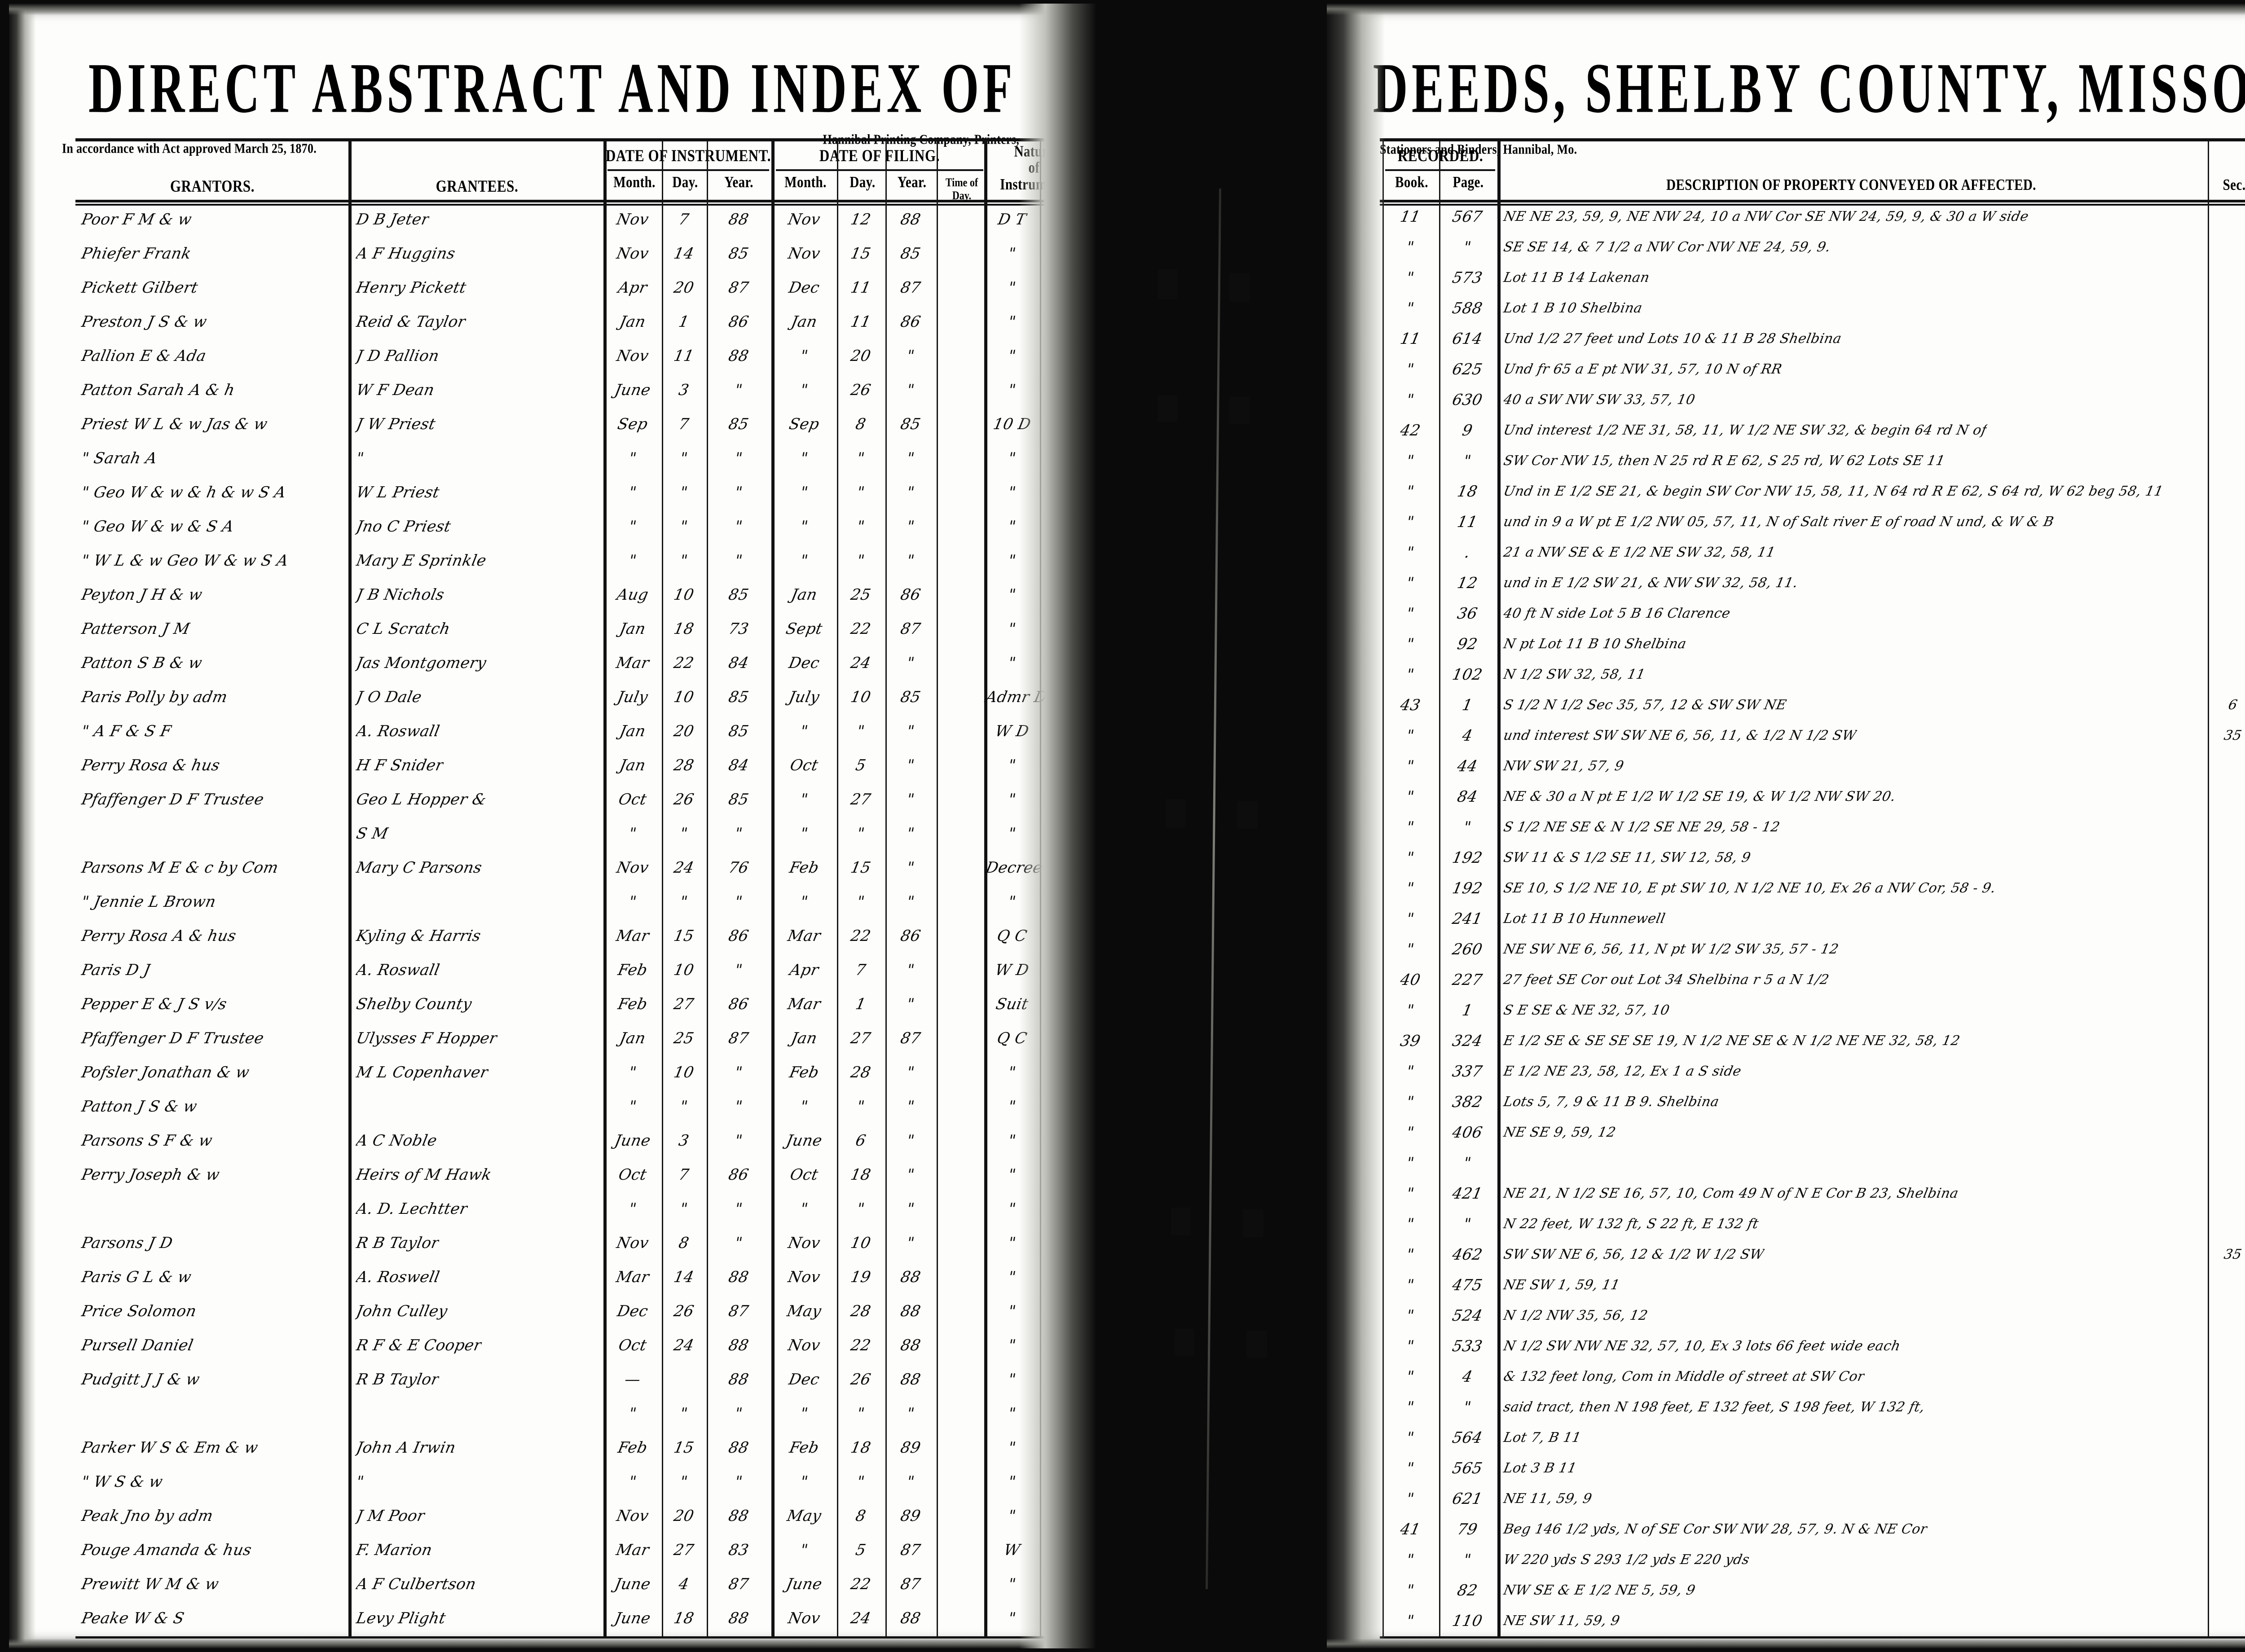 Image resolution: width=2245 pixels, height=1652 pixels. I want to click on binding-clip, so click(1167, 284).